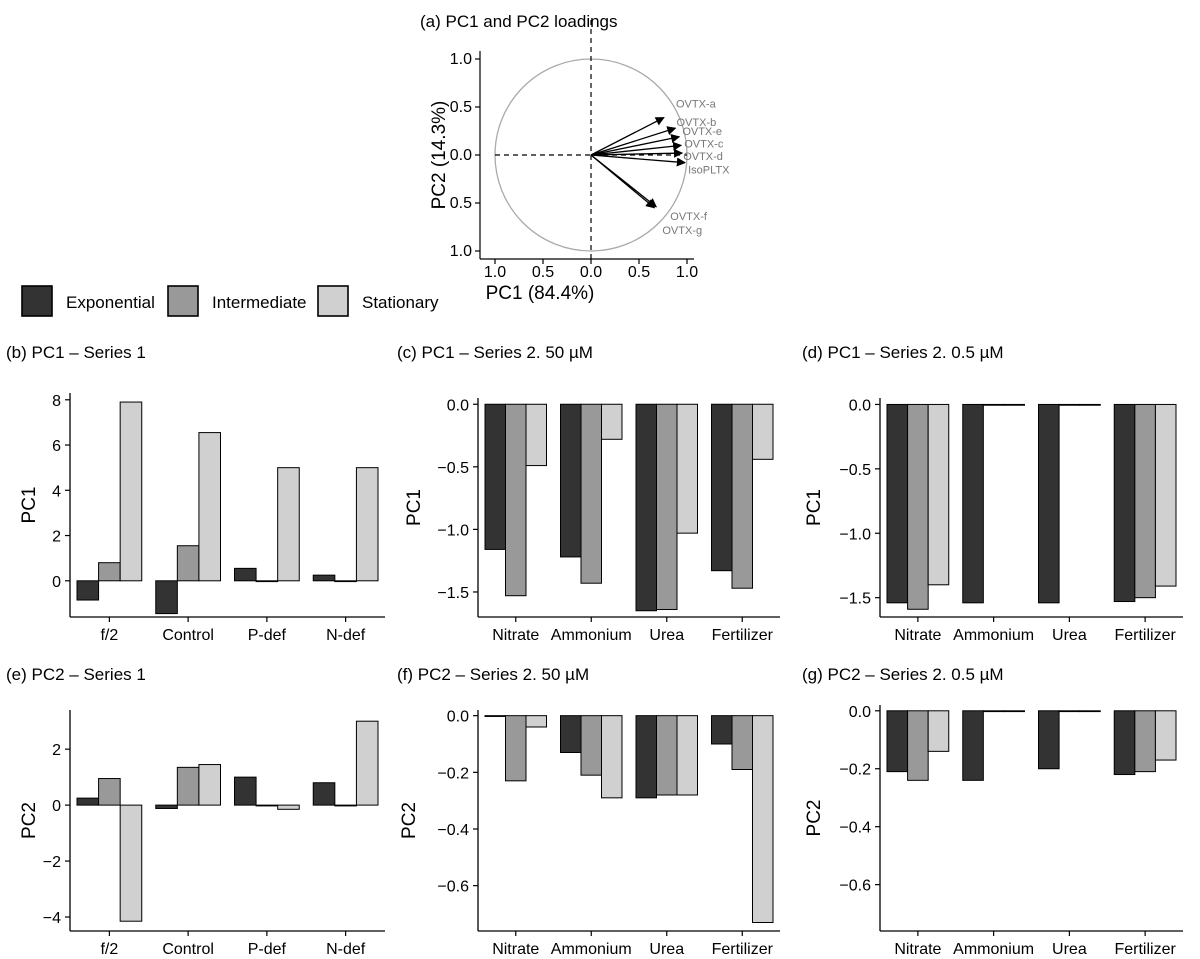  Describe the element at coordinates (267, 581) in the screenshot. I see `bar-b-intermediate-pdef` at that location.